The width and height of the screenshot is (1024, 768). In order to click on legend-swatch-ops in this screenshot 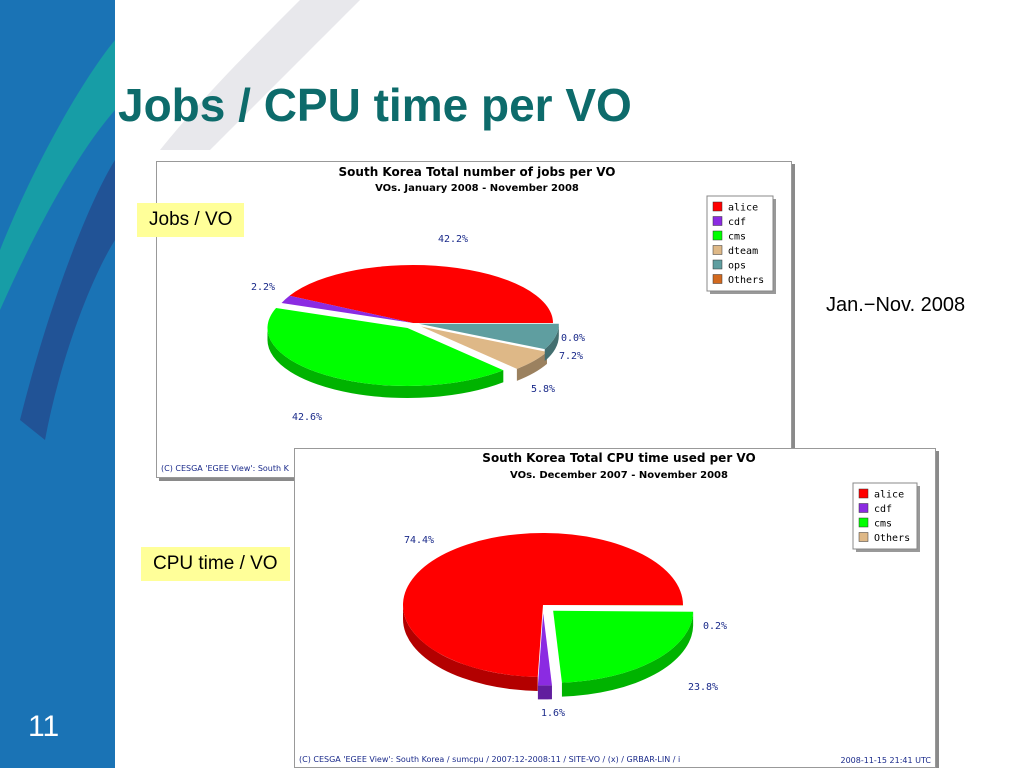, I will do `click(717, 264)`.